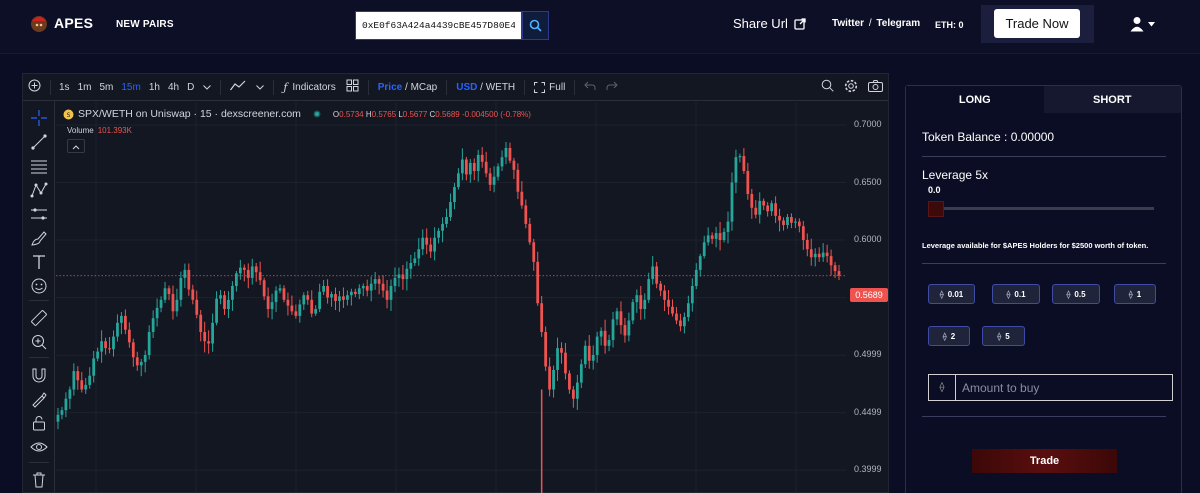 The image size is (1200, 493). I want to click on currency-toggle: USD / WETH, so click(485, 87).